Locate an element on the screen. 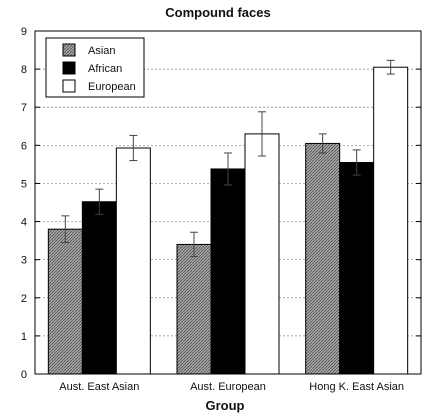 This screenshot has width=426, height=416. x-axis-label: Group is located at coordinates (225, 405).